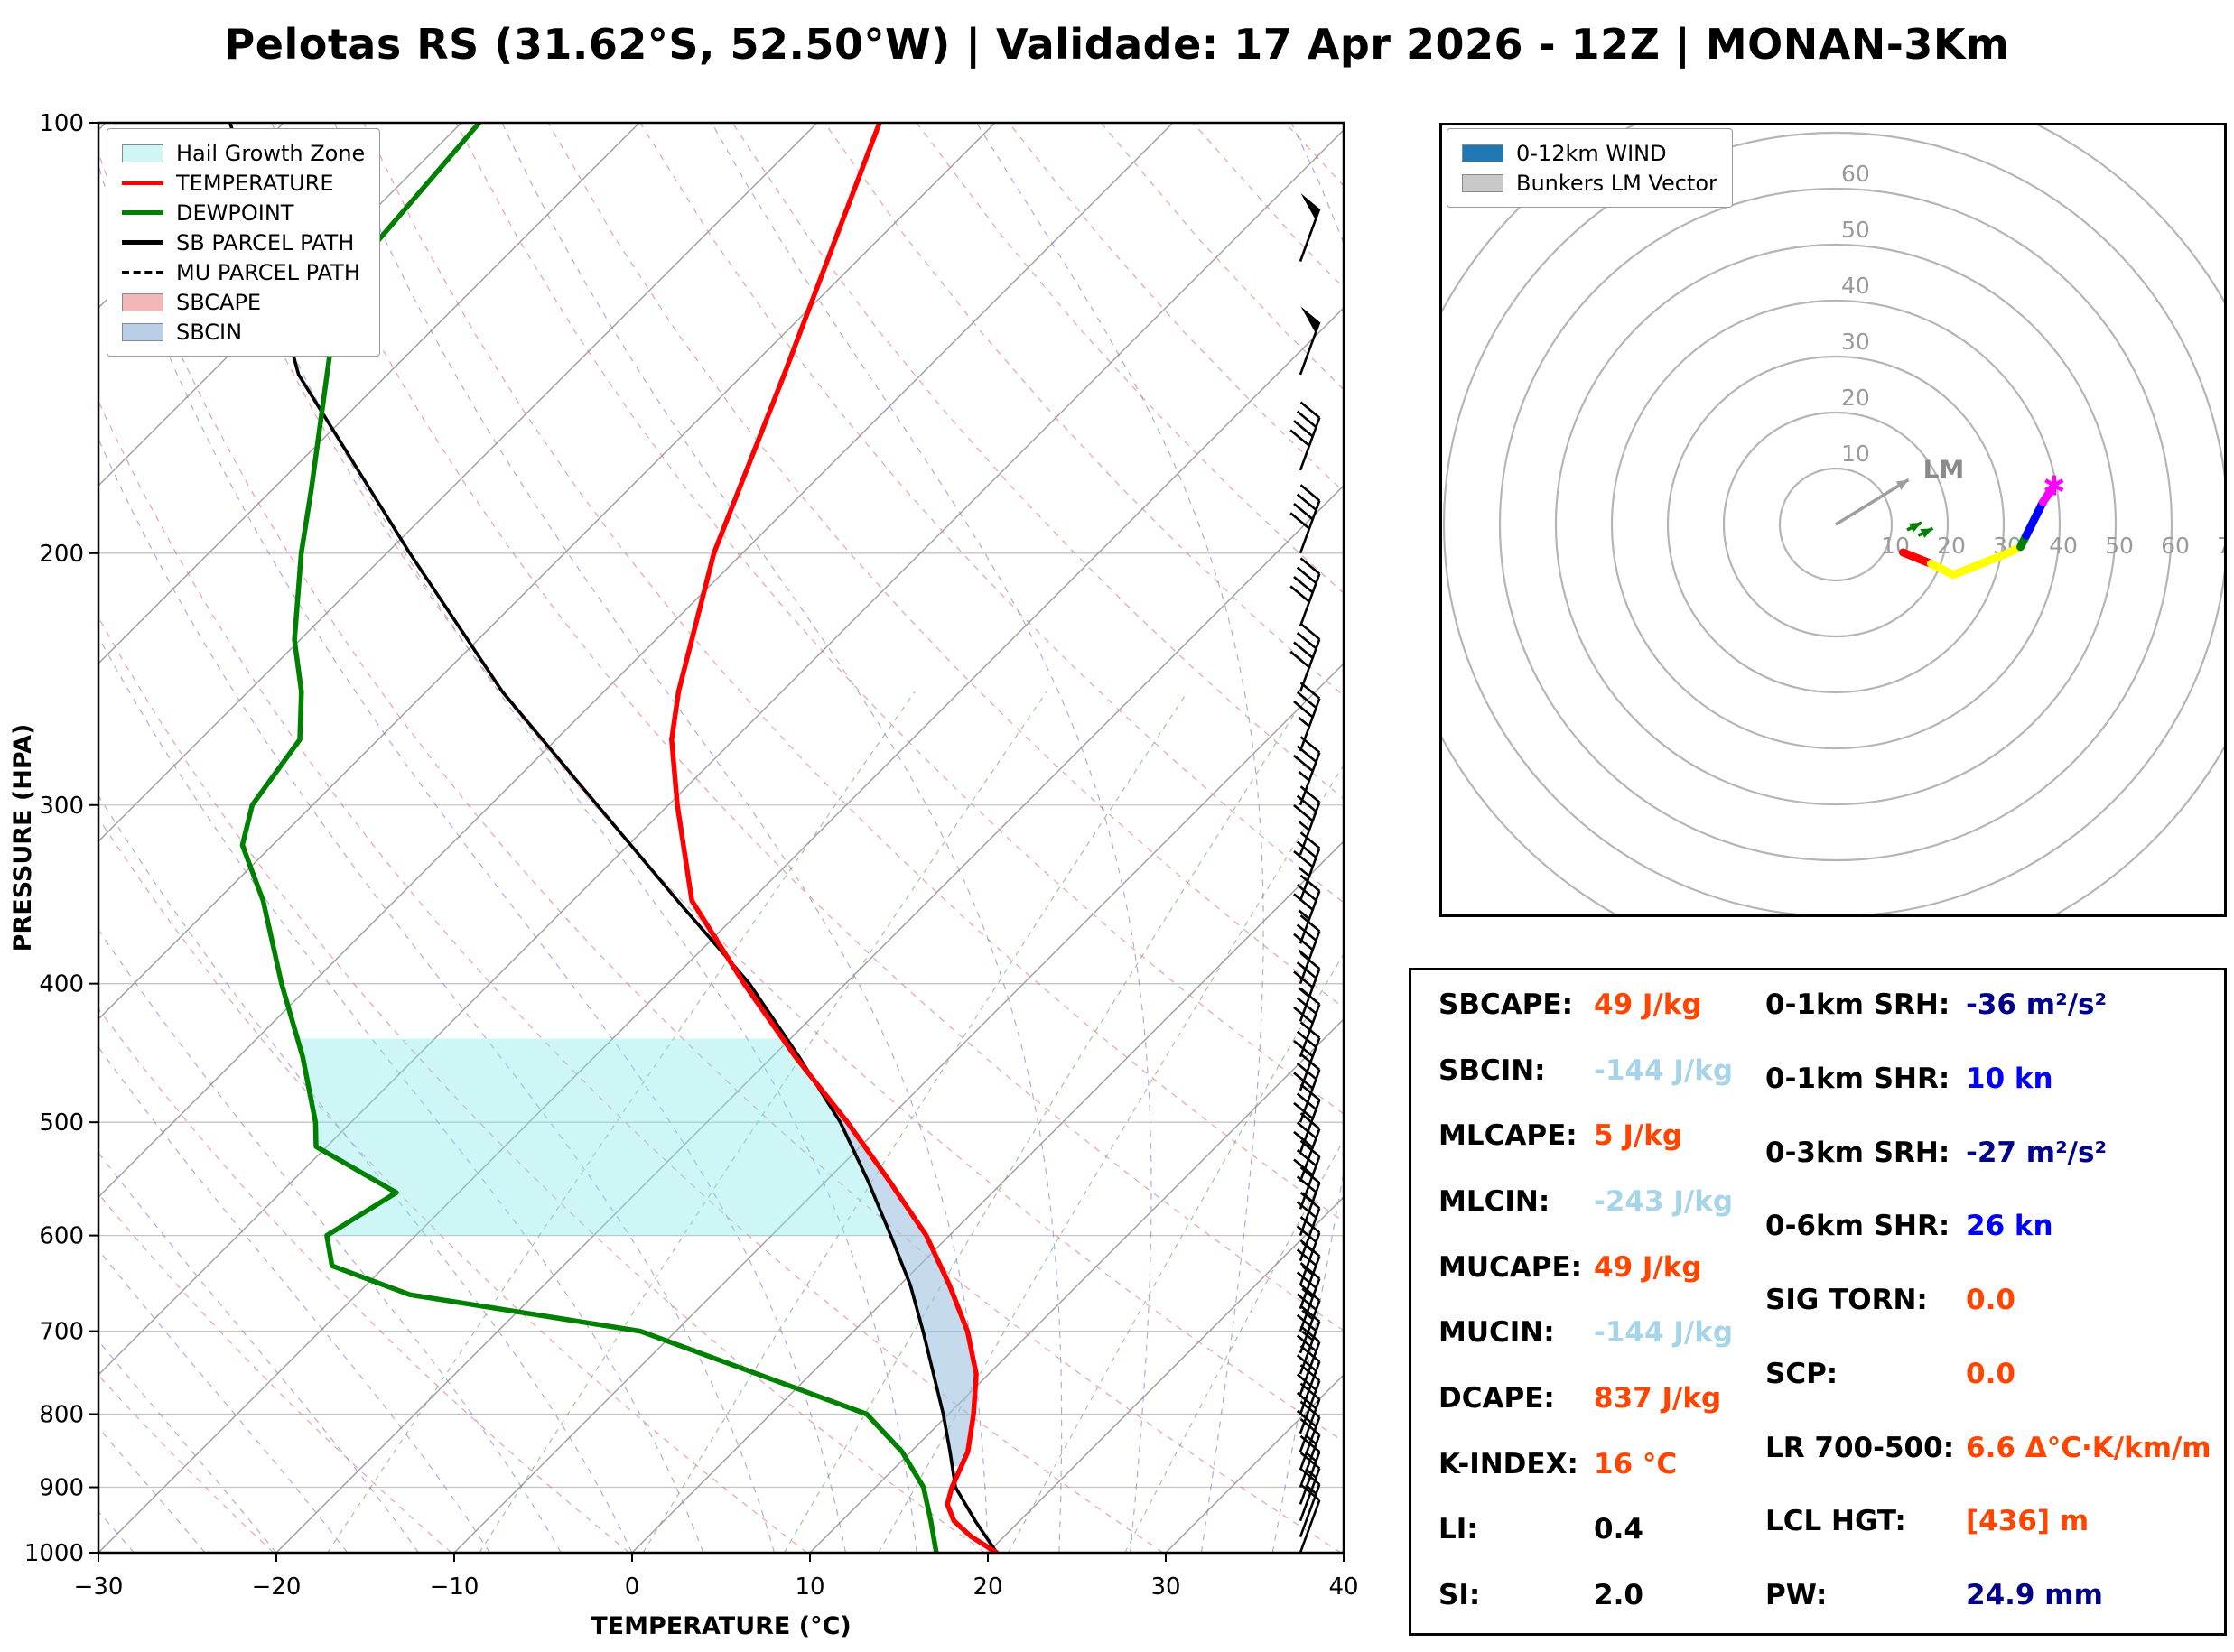 The image size is (2234, 1652). What do you see at coordinates (2037, 1152) in the screenshot?
I see `index-value: -27 m²/s²` at bounding box center [2037, 1152].